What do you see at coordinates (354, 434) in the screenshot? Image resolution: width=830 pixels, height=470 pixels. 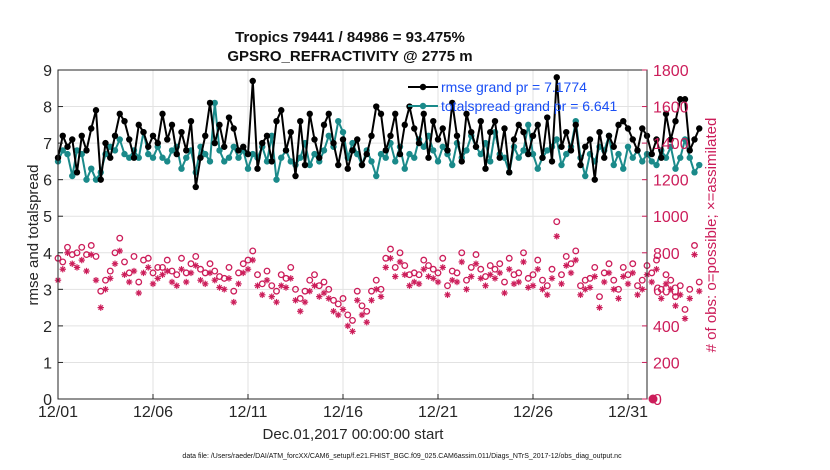 I see `x-axis-label: Dec.01,2017 00:00:00 start` at bounding box center [354, 434].